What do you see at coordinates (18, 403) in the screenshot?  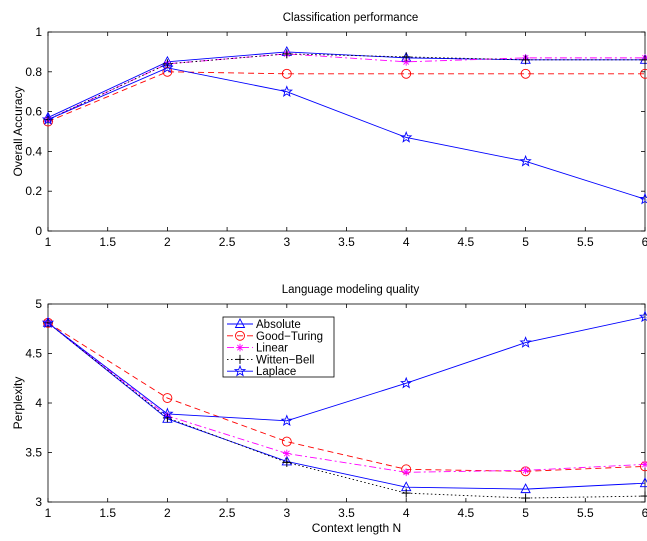 I see `y-axis-label: Perplexity` at bounding box center [18, 403].